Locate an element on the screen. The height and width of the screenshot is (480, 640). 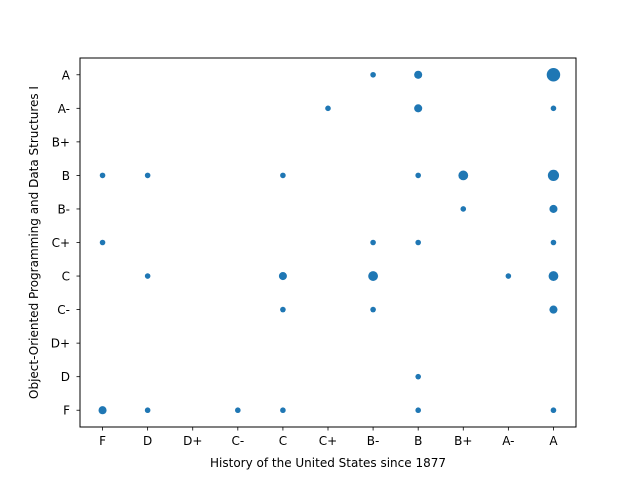
y-tick-label-dplus: D+ is located at coordinates (60, 344).